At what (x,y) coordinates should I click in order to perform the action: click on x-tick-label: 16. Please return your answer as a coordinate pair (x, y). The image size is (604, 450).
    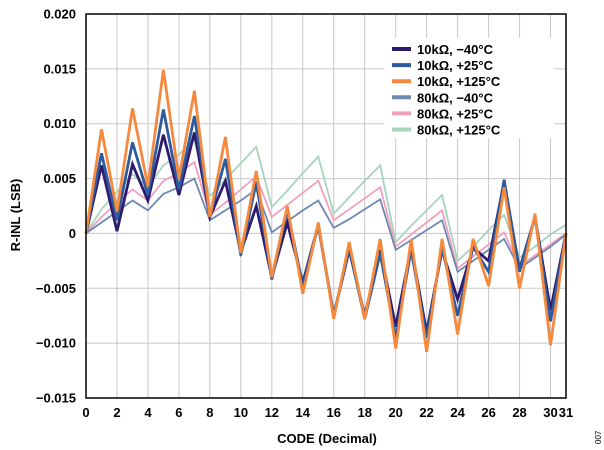
    Looking at the image, I should click on (334, 412).